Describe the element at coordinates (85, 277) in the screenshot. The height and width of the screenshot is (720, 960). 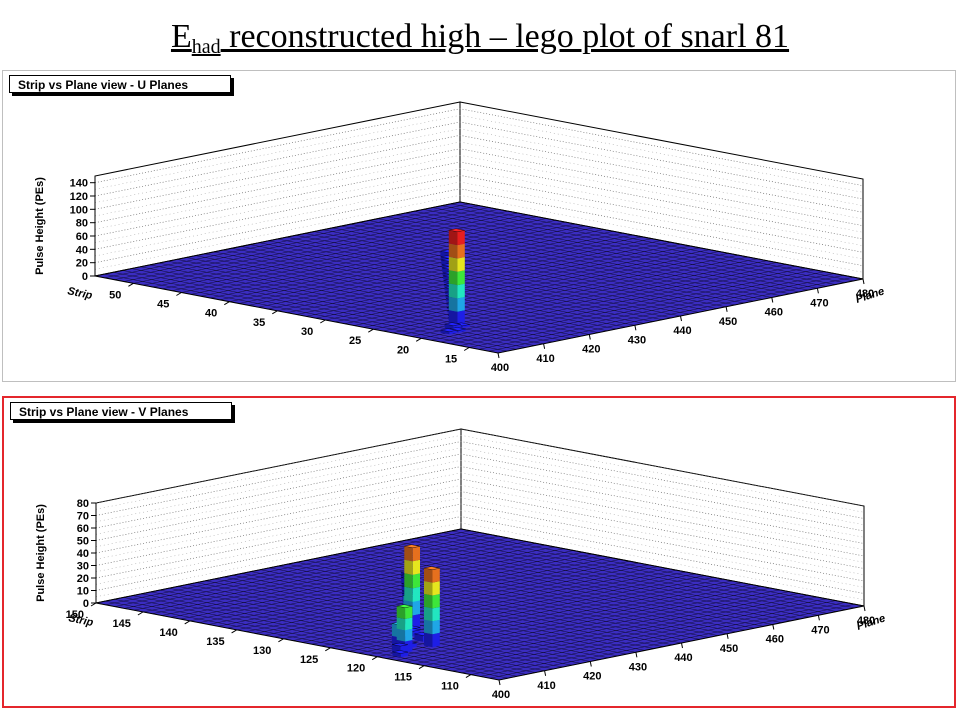
I see `z-tick-label: 0` at that location.